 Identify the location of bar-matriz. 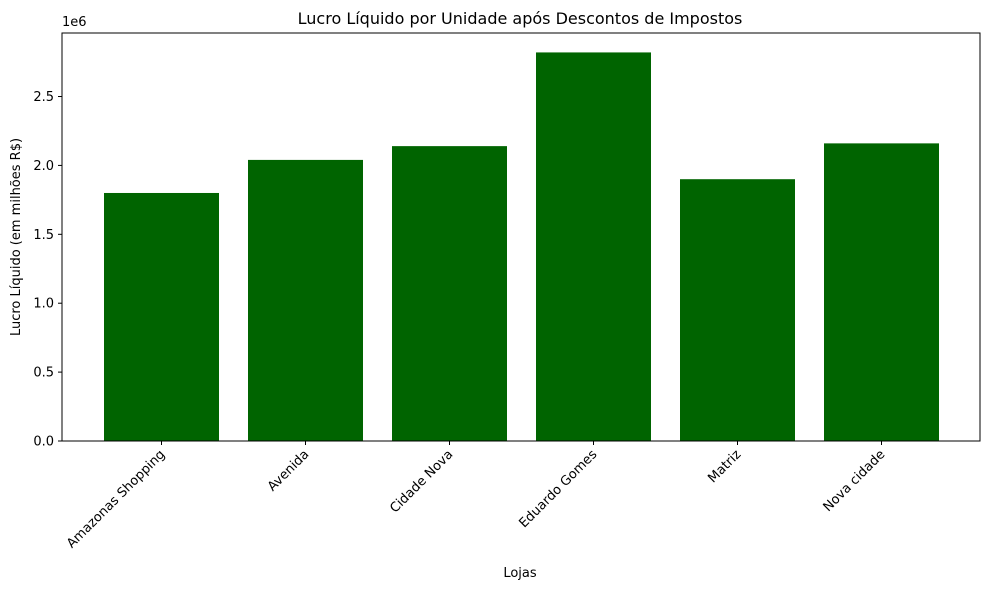
(737, 310).